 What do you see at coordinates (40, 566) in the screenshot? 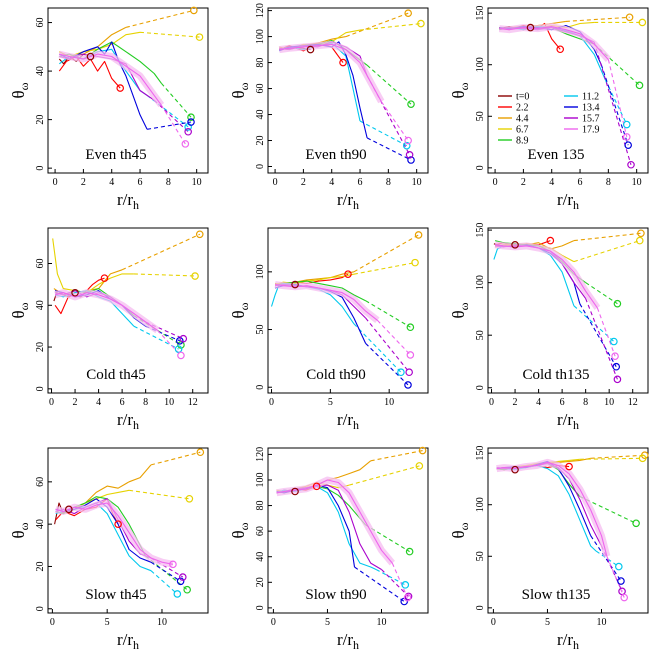
I see `y-tick-label: 20` at bounding box center [40, 566].